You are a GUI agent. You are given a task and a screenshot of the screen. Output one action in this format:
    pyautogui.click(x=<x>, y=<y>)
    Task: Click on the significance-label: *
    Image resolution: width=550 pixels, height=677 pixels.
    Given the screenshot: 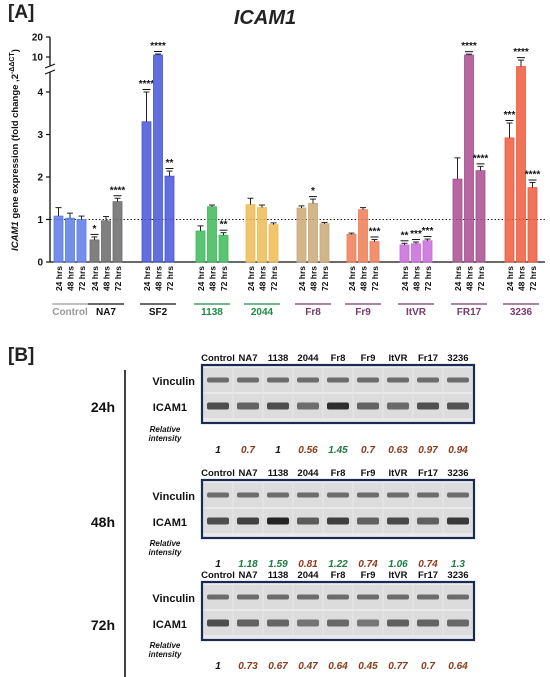 What is the action you would take?
    pyautogui.click(x=313, y=191)
    